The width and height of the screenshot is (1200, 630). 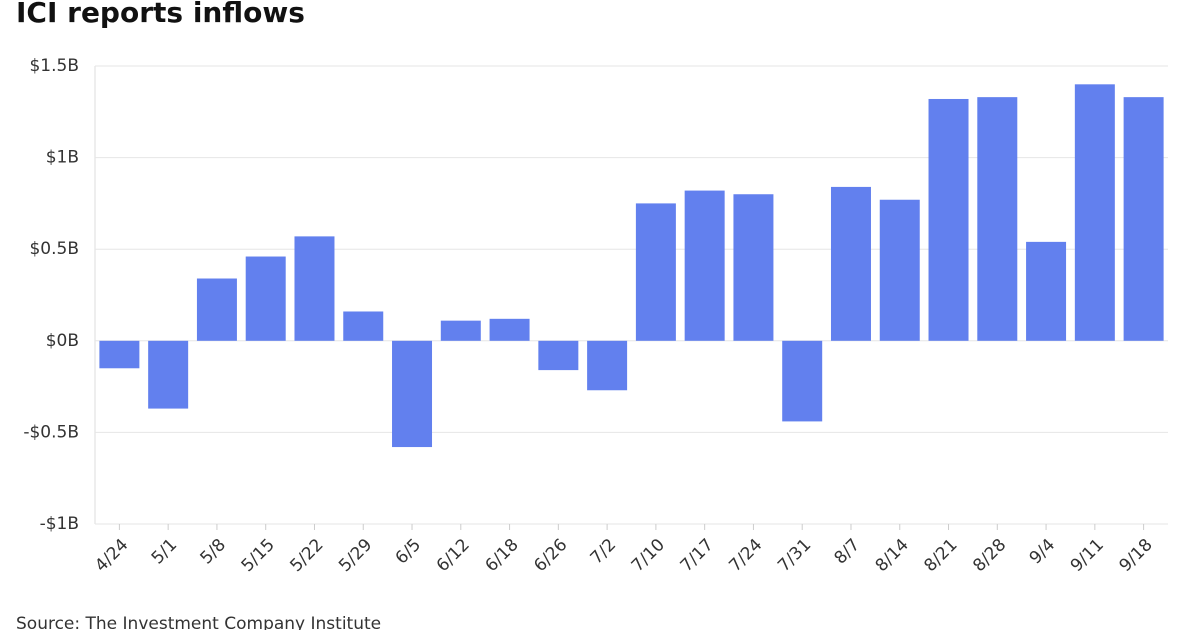 I want to click on y-tick-label: $0.5B, so click(x=54, y=249).